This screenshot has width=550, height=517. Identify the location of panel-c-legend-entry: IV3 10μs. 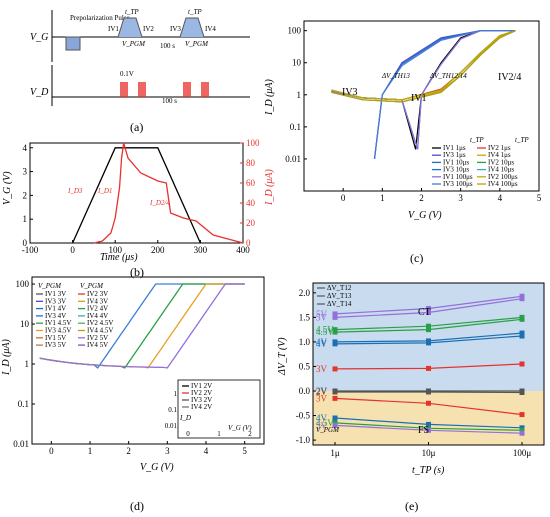
(456, 170).